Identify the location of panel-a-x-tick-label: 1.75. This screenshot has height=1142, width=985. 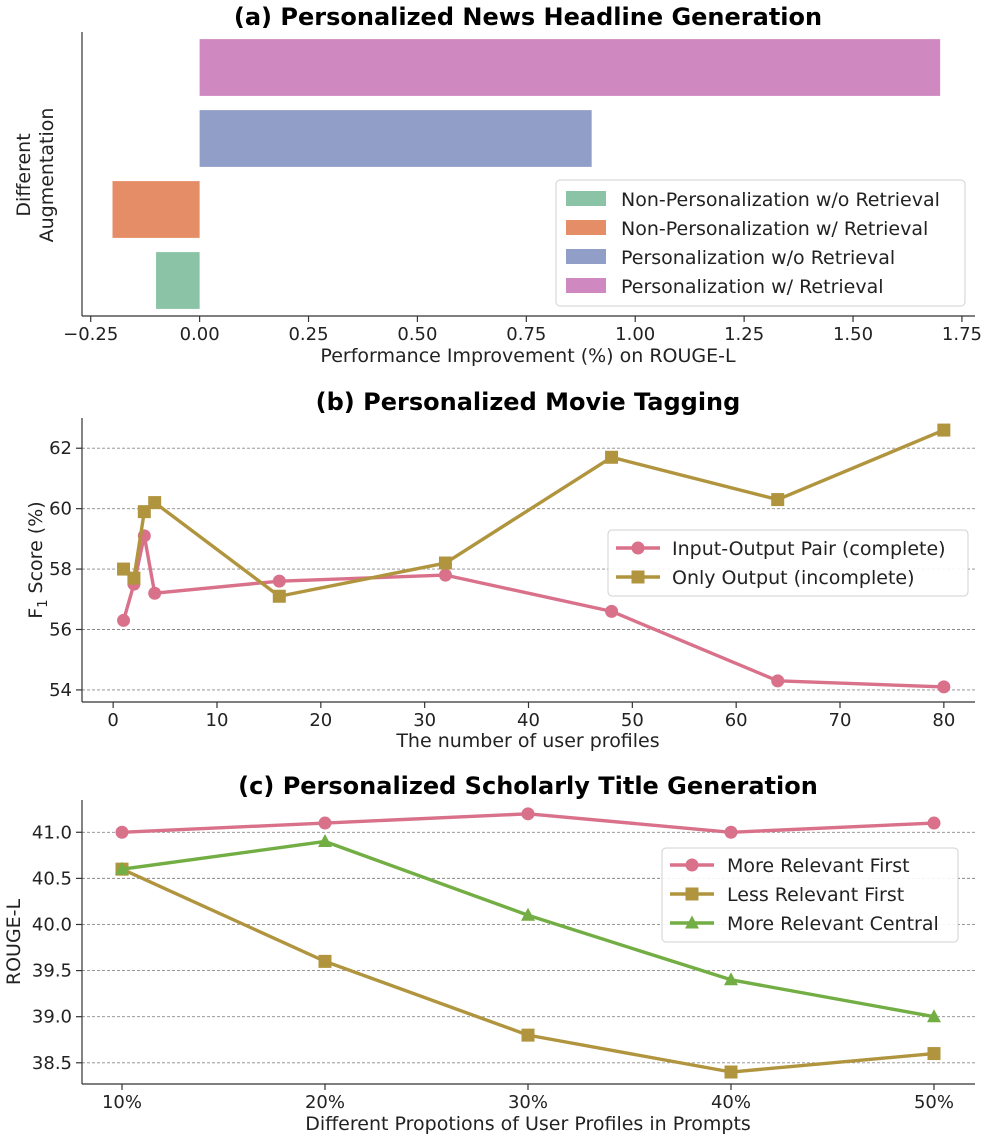
(962, 334).